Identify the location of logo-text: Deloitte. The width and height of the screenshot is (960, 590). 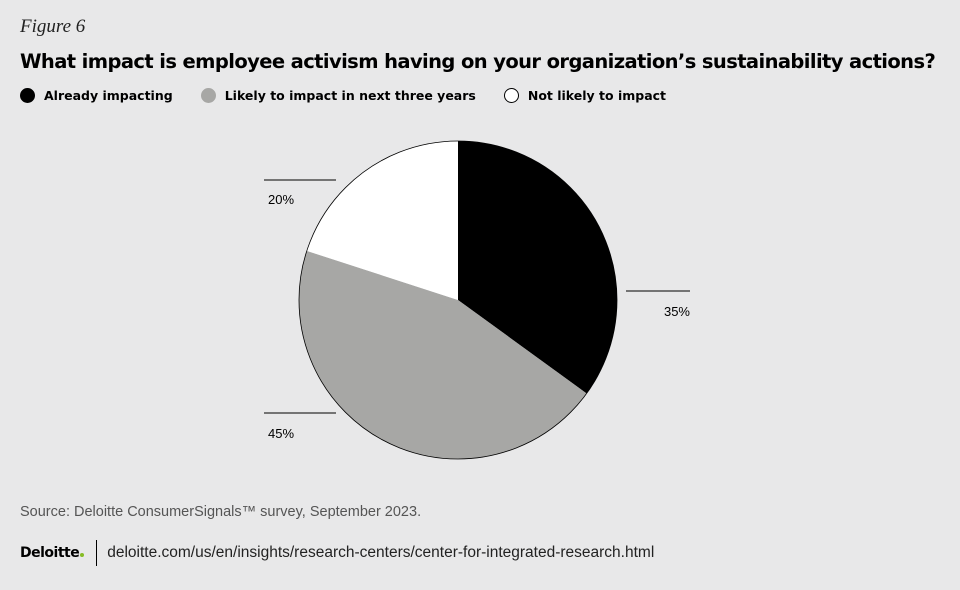
(50, 553).